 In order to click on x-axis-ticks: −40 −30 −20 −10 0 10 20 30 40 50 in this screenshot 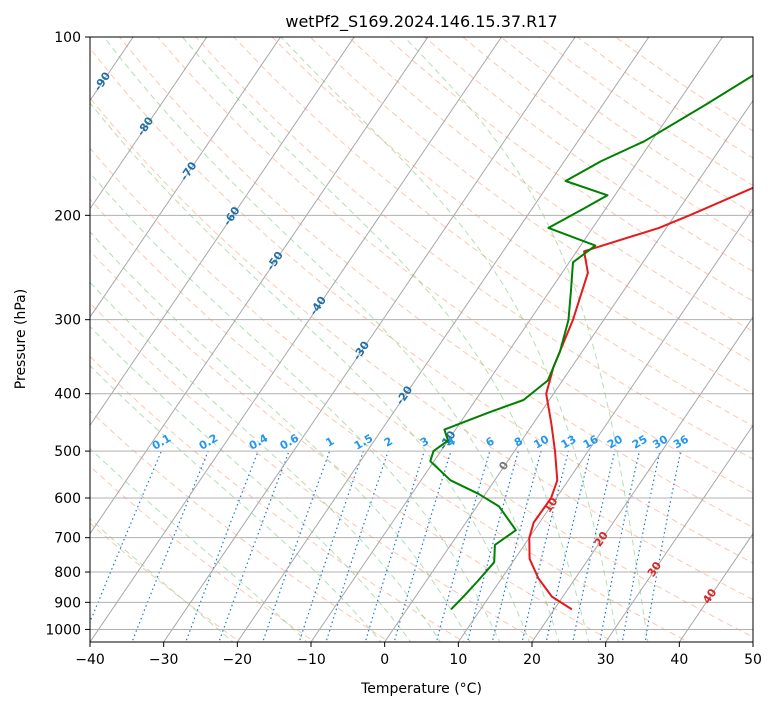, I will do `click(418, 655)`.